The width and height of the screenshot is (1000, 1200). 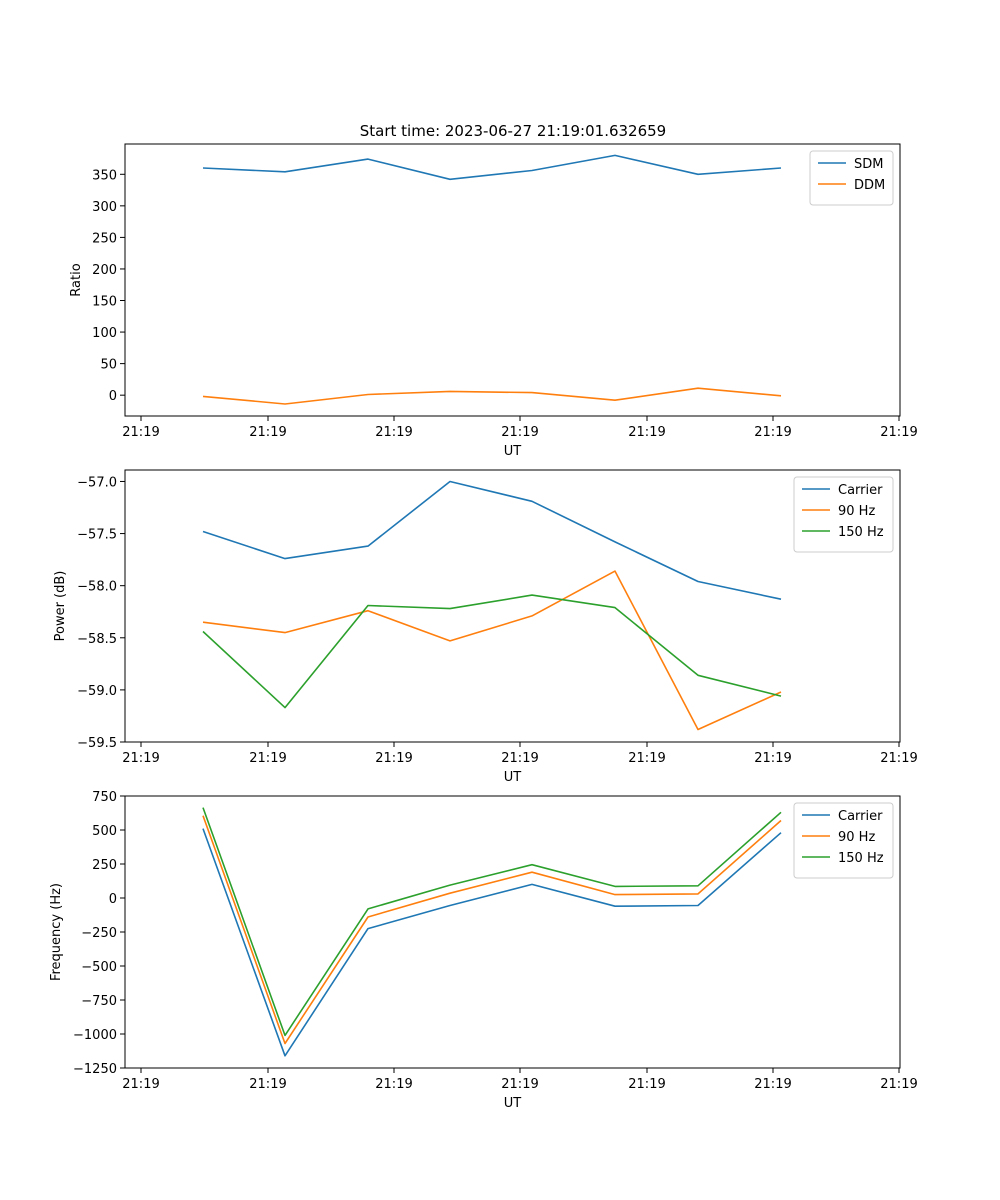 I want to click on frequency-y-tick-label: −1250, so click(x=95, y=1069).